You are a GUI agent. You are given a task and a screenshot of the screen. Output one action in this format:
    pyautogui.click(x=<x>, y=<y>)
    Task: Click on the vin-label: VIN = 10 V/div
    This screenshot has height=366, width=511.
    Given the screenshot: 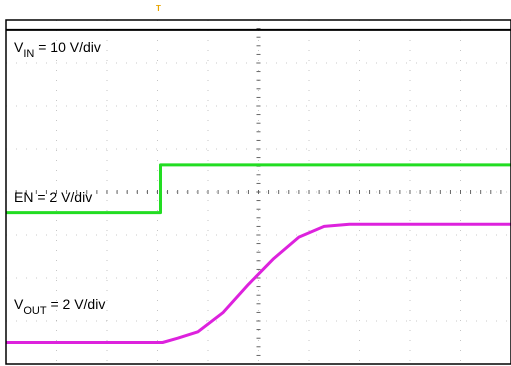 What is the action you would take?
    pyautogui.click(x=57, y=49)
    